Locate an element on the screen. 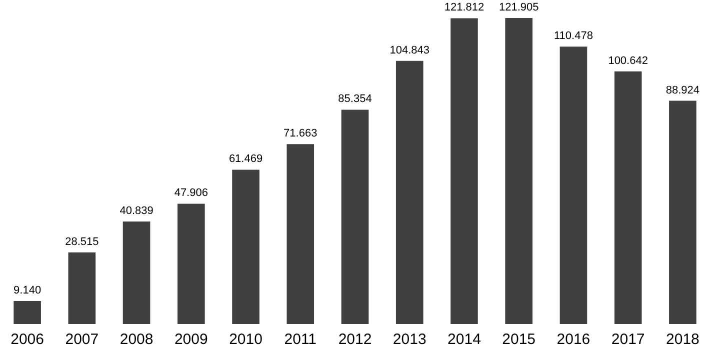 This screenshot has width=710, height=347. data-label: 121.812 is located at coordinates (464, 8).